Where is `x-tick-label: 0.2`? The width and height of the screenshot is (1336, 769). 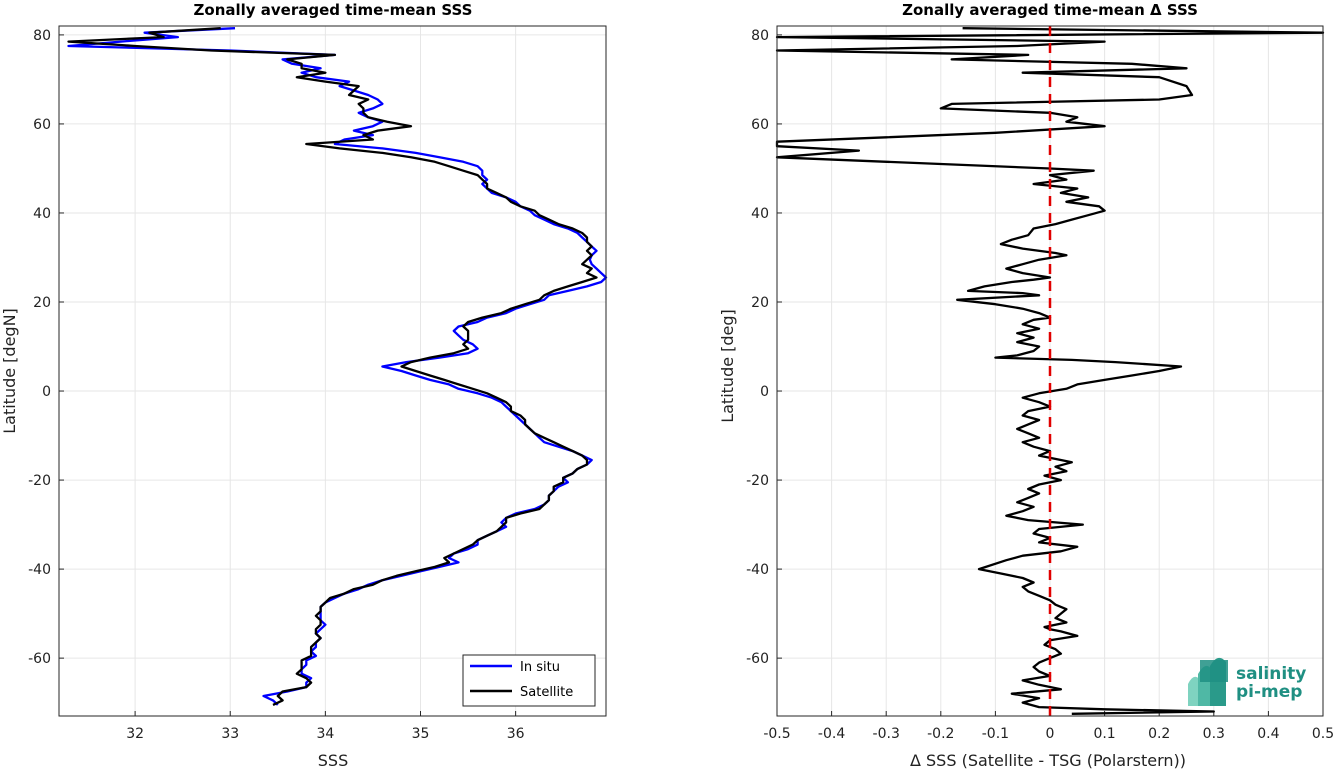
x-tick-label: 0.2 is located at coordinates (1159, 734).